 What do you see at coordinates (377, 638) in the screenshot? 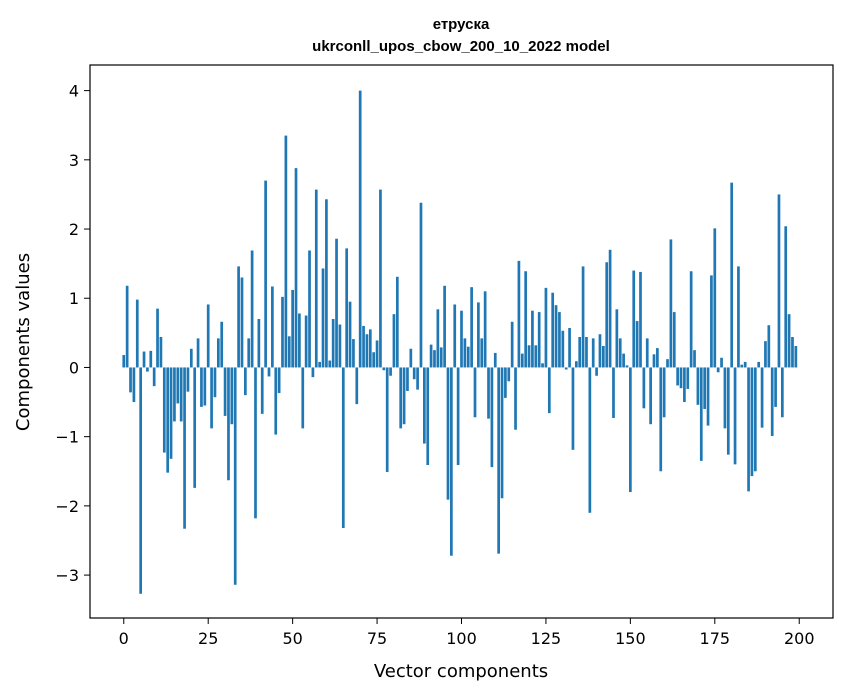
I see `x-tick-label: 75` at bounding box center [377, 638].